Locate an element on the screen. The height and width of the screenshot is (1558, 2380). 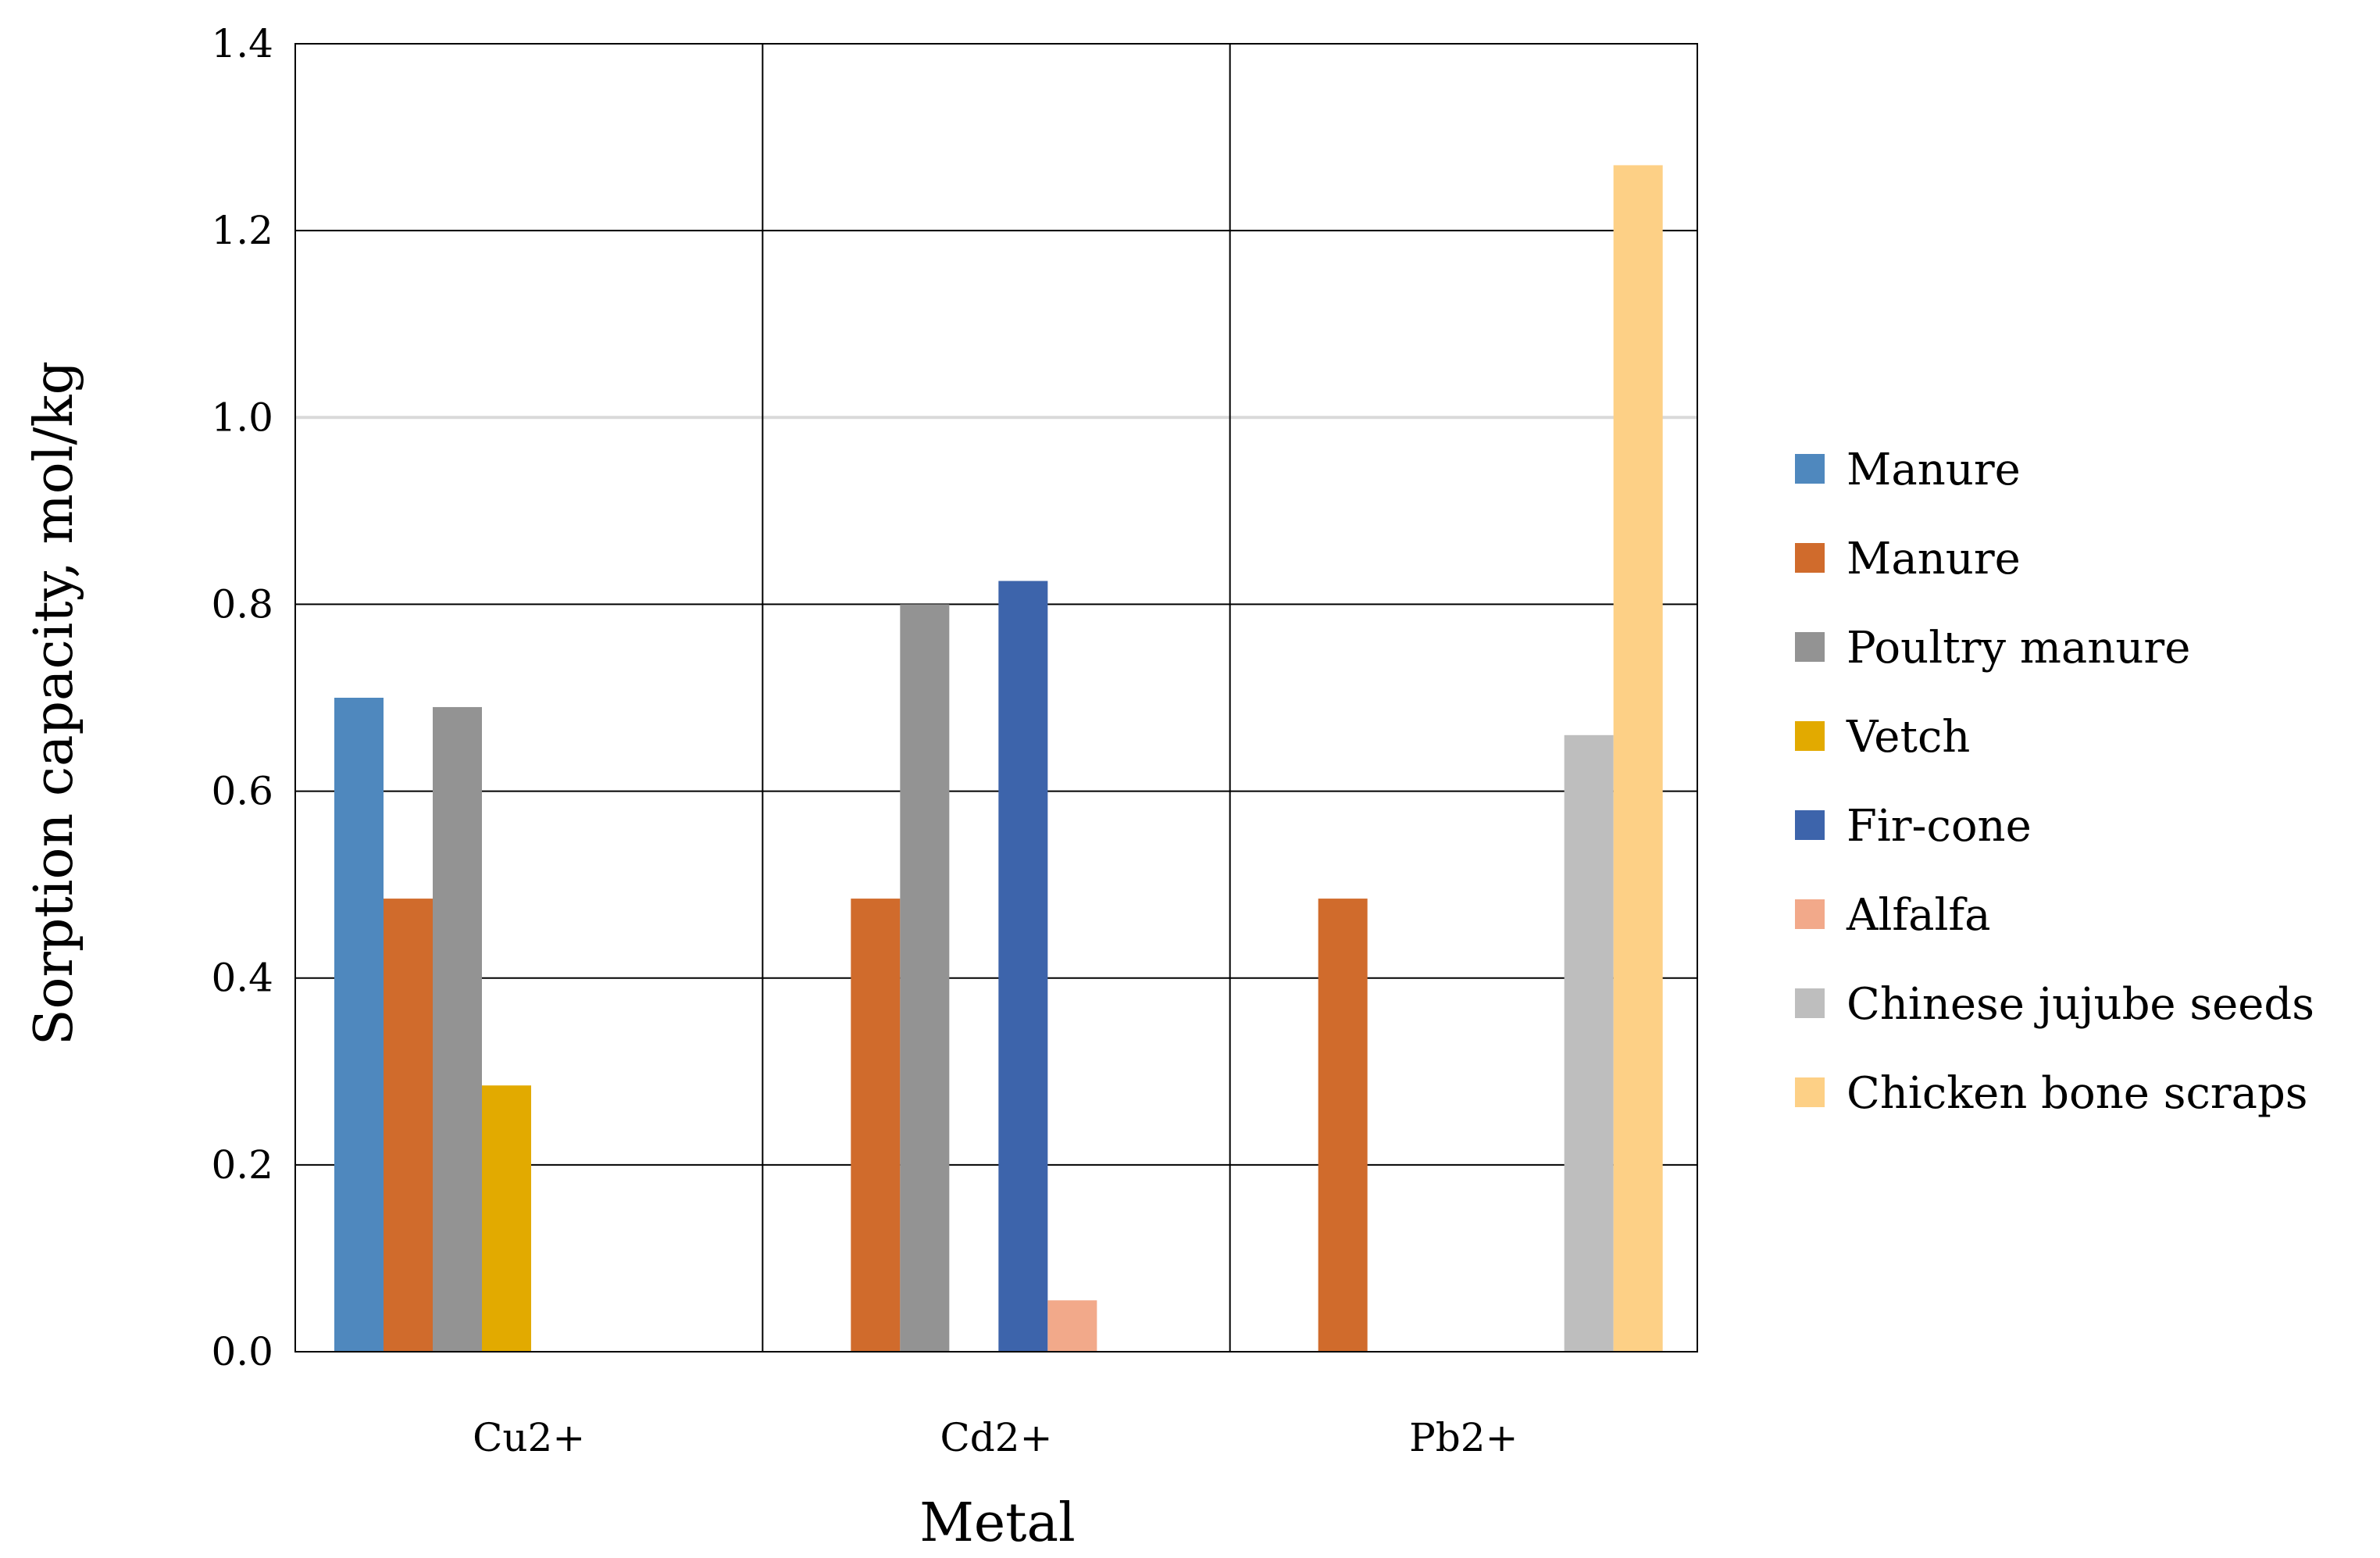
x-tick-label-2: Pb2+ is located at coordinates (1463, 1437).